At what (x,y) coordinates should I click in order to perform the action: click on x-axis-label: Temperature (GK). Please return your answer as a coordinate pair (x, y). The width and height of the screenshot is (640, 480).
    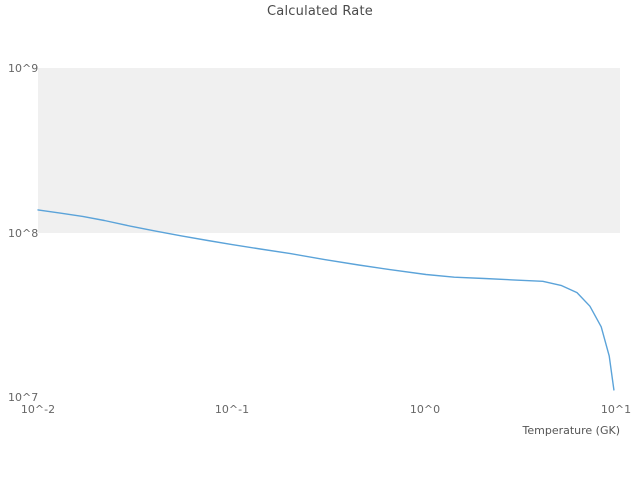
    Looking at the image, I should click on (571, 430).